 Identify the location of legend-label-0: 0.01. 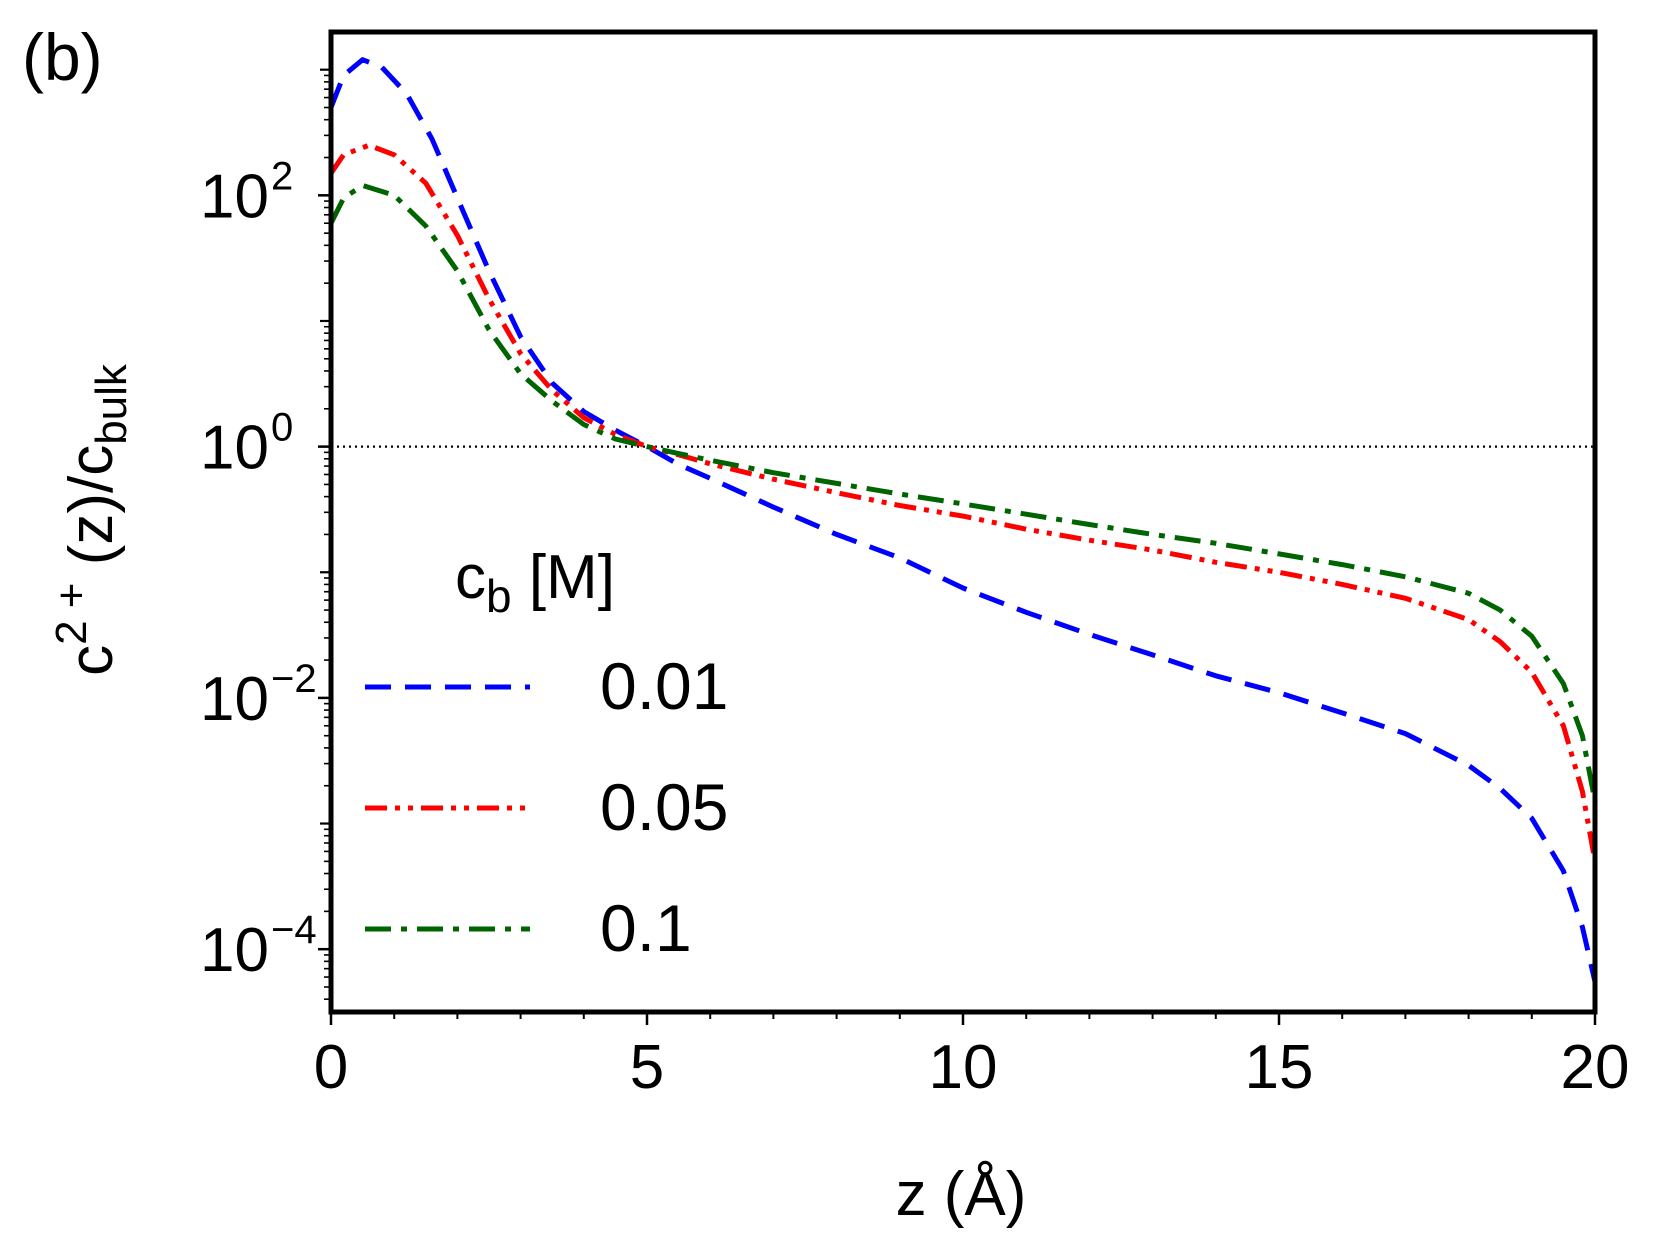
(664, 686).